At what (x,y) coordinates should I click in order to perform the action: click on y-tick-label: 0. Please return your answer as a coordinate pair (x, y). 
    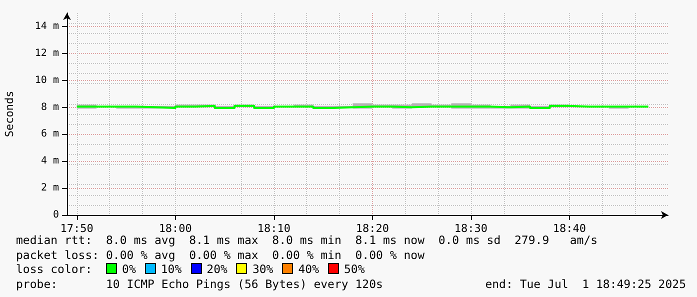
    Looking at the image, I should click on (55, 215).